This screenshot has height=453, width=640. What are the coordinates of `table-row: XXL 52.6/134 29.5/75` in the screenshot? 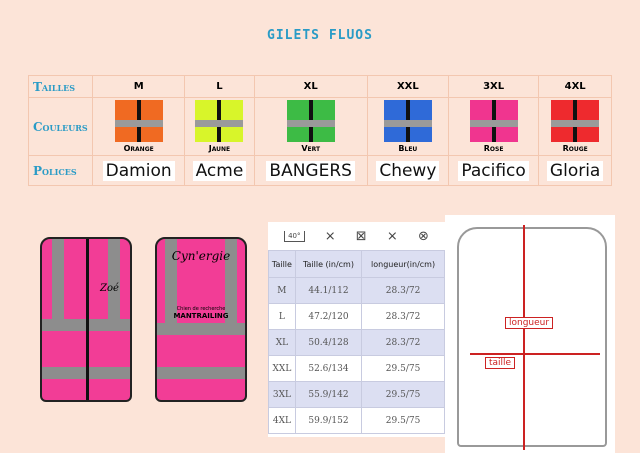 It's located at (356, 368).